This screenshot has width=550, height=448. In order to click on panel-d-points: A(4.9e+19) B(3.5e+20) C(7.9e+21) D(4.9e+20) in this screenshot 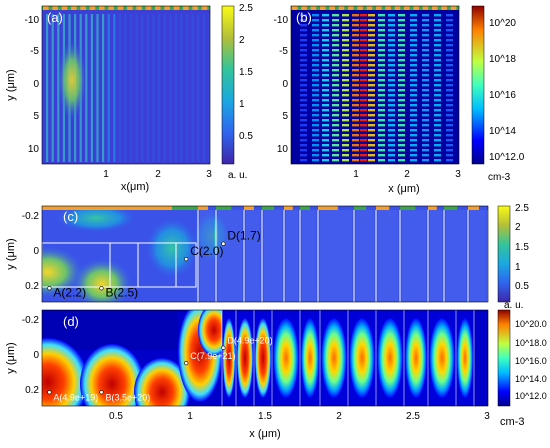, I will do `click(160, 369)`.